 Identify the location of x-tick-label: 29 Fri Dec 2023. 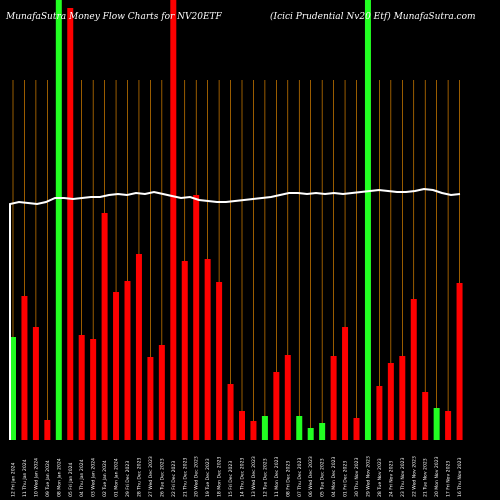
(128, 479).